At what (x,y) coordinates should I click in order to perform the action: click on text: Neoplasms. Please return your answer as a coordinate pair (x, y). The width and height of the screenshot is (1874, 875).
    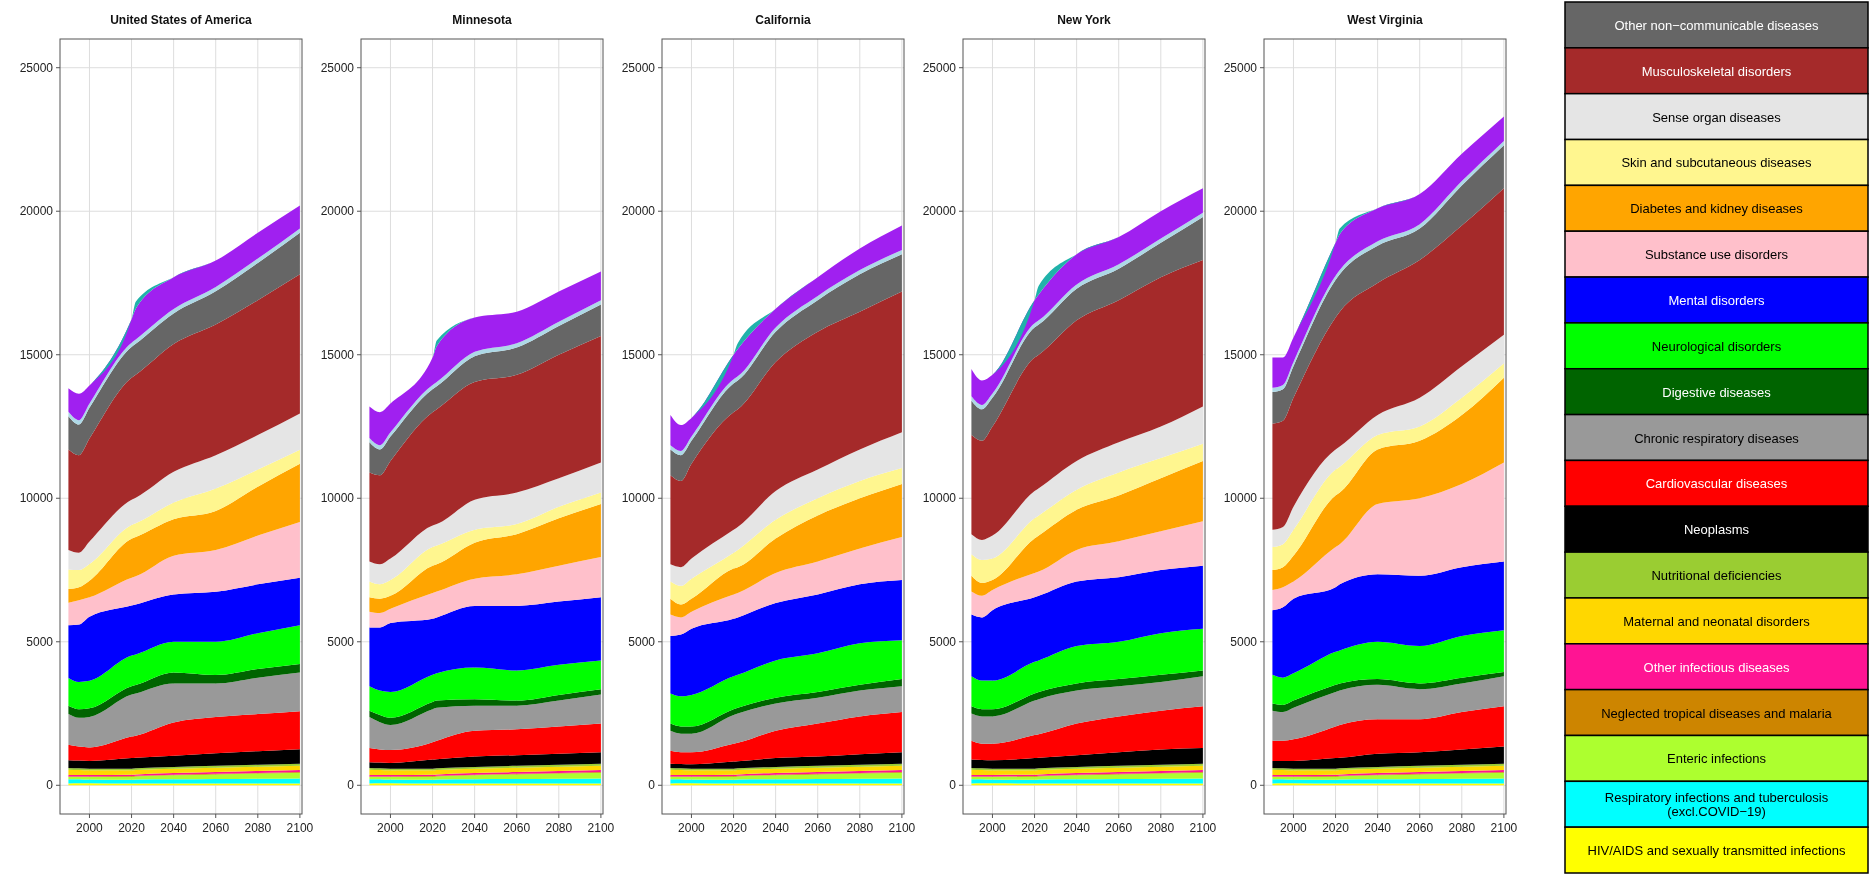
    Looking at the image, I should click on (1716, 530).